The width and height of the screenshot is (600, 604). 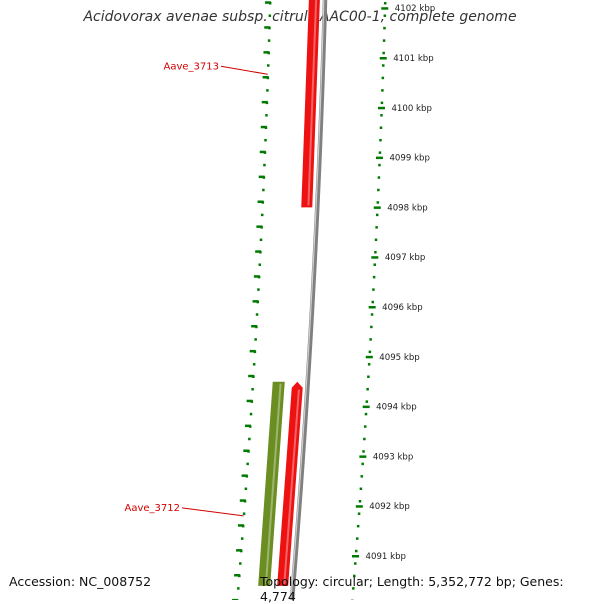 What do you see at coordinates (413, 59) in the screenshot?
I see `kbp-tick-label: 4101 kbp` at bounding box center [413, 59].